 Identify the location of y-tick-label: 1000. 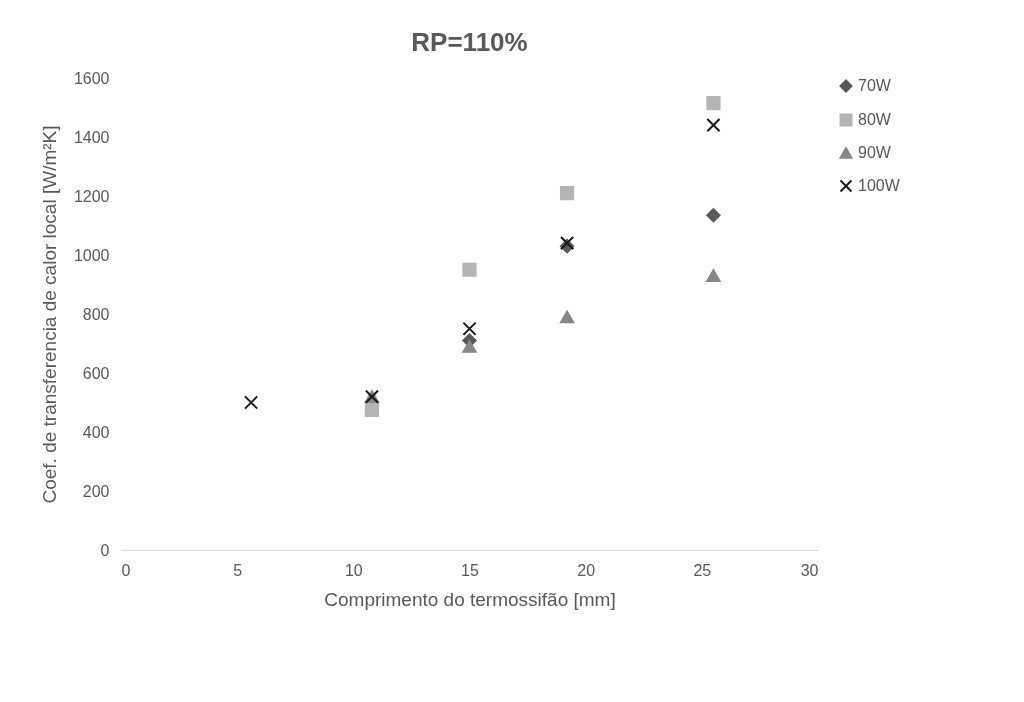
(91, 255).